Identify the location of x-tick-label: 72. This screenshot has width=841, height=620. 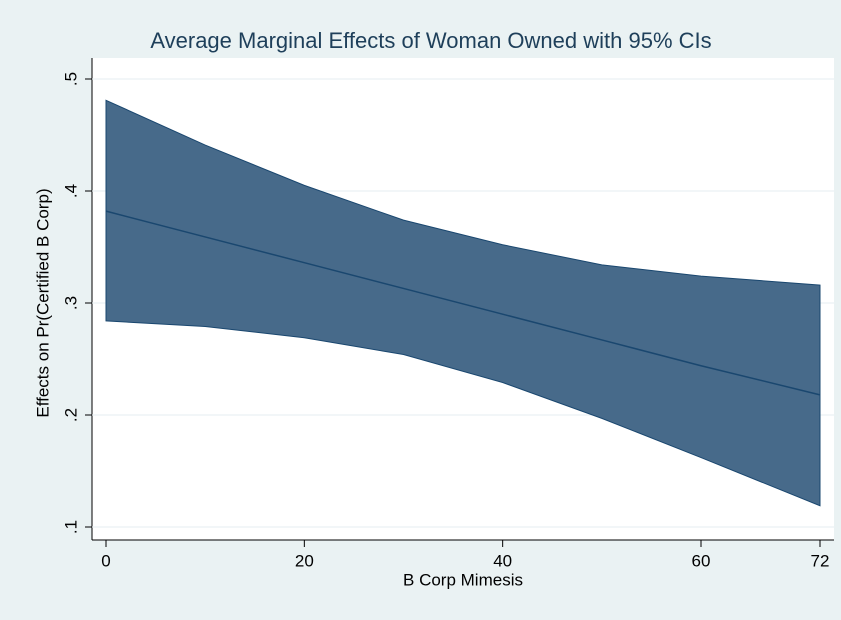
(820, 560).